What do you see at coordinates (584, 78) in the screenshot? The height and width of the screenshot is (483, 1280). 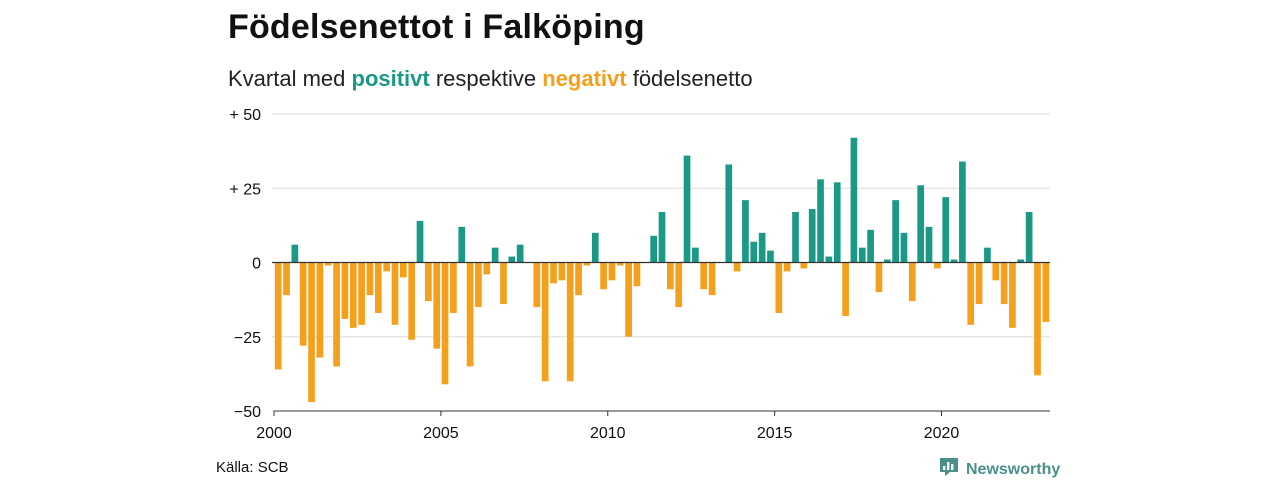 I see `subtitle-negative-word: negativt` at bounding box center [584, 78].